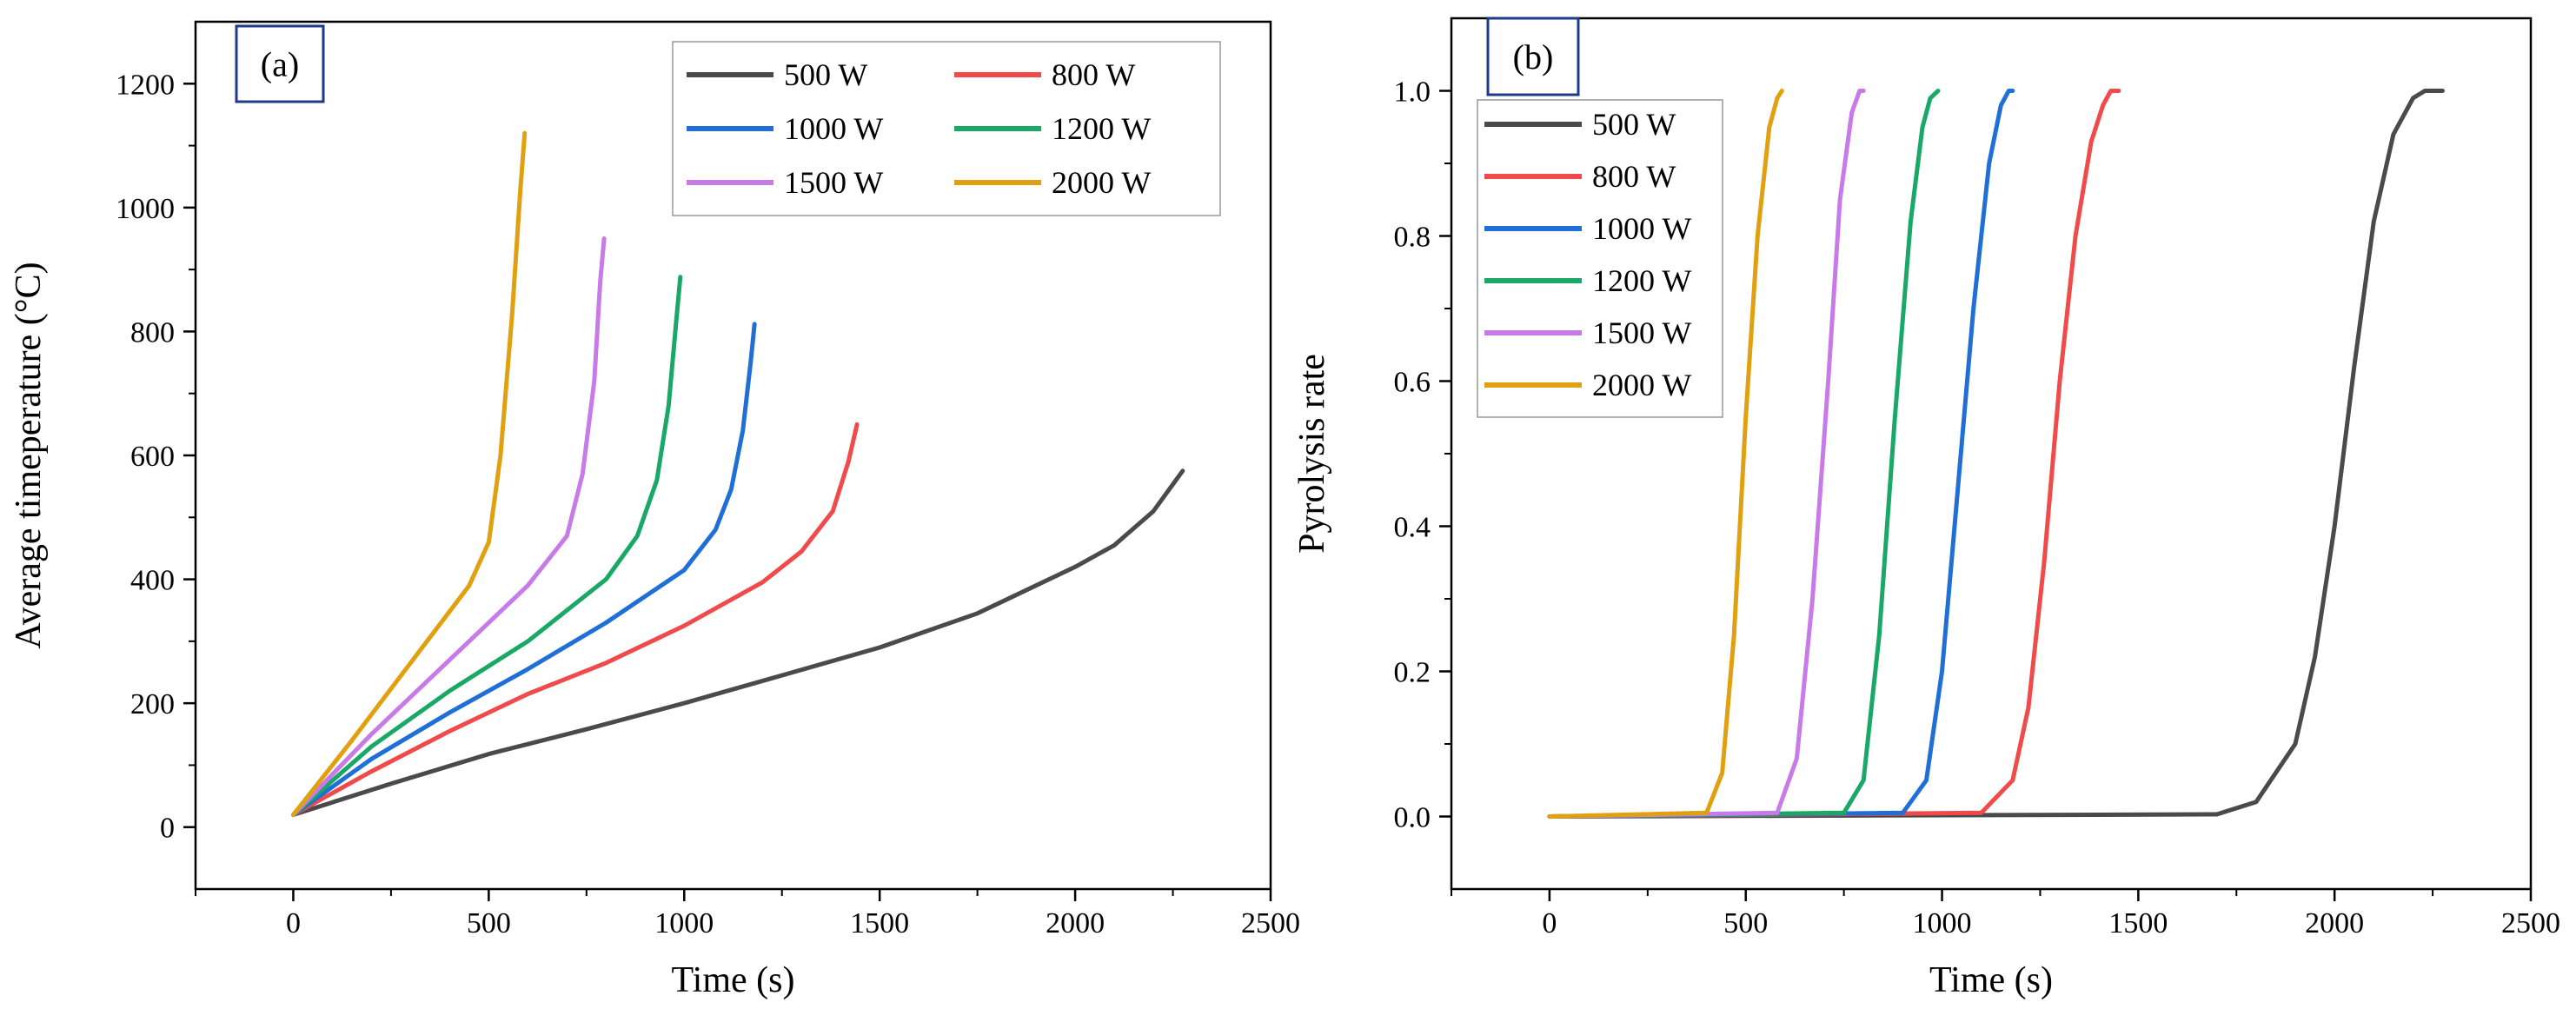  What do you see at coordinates (145, 85) in the screenshot?
I see `y-tick-label: 1200` at bounding box center [145, 85].